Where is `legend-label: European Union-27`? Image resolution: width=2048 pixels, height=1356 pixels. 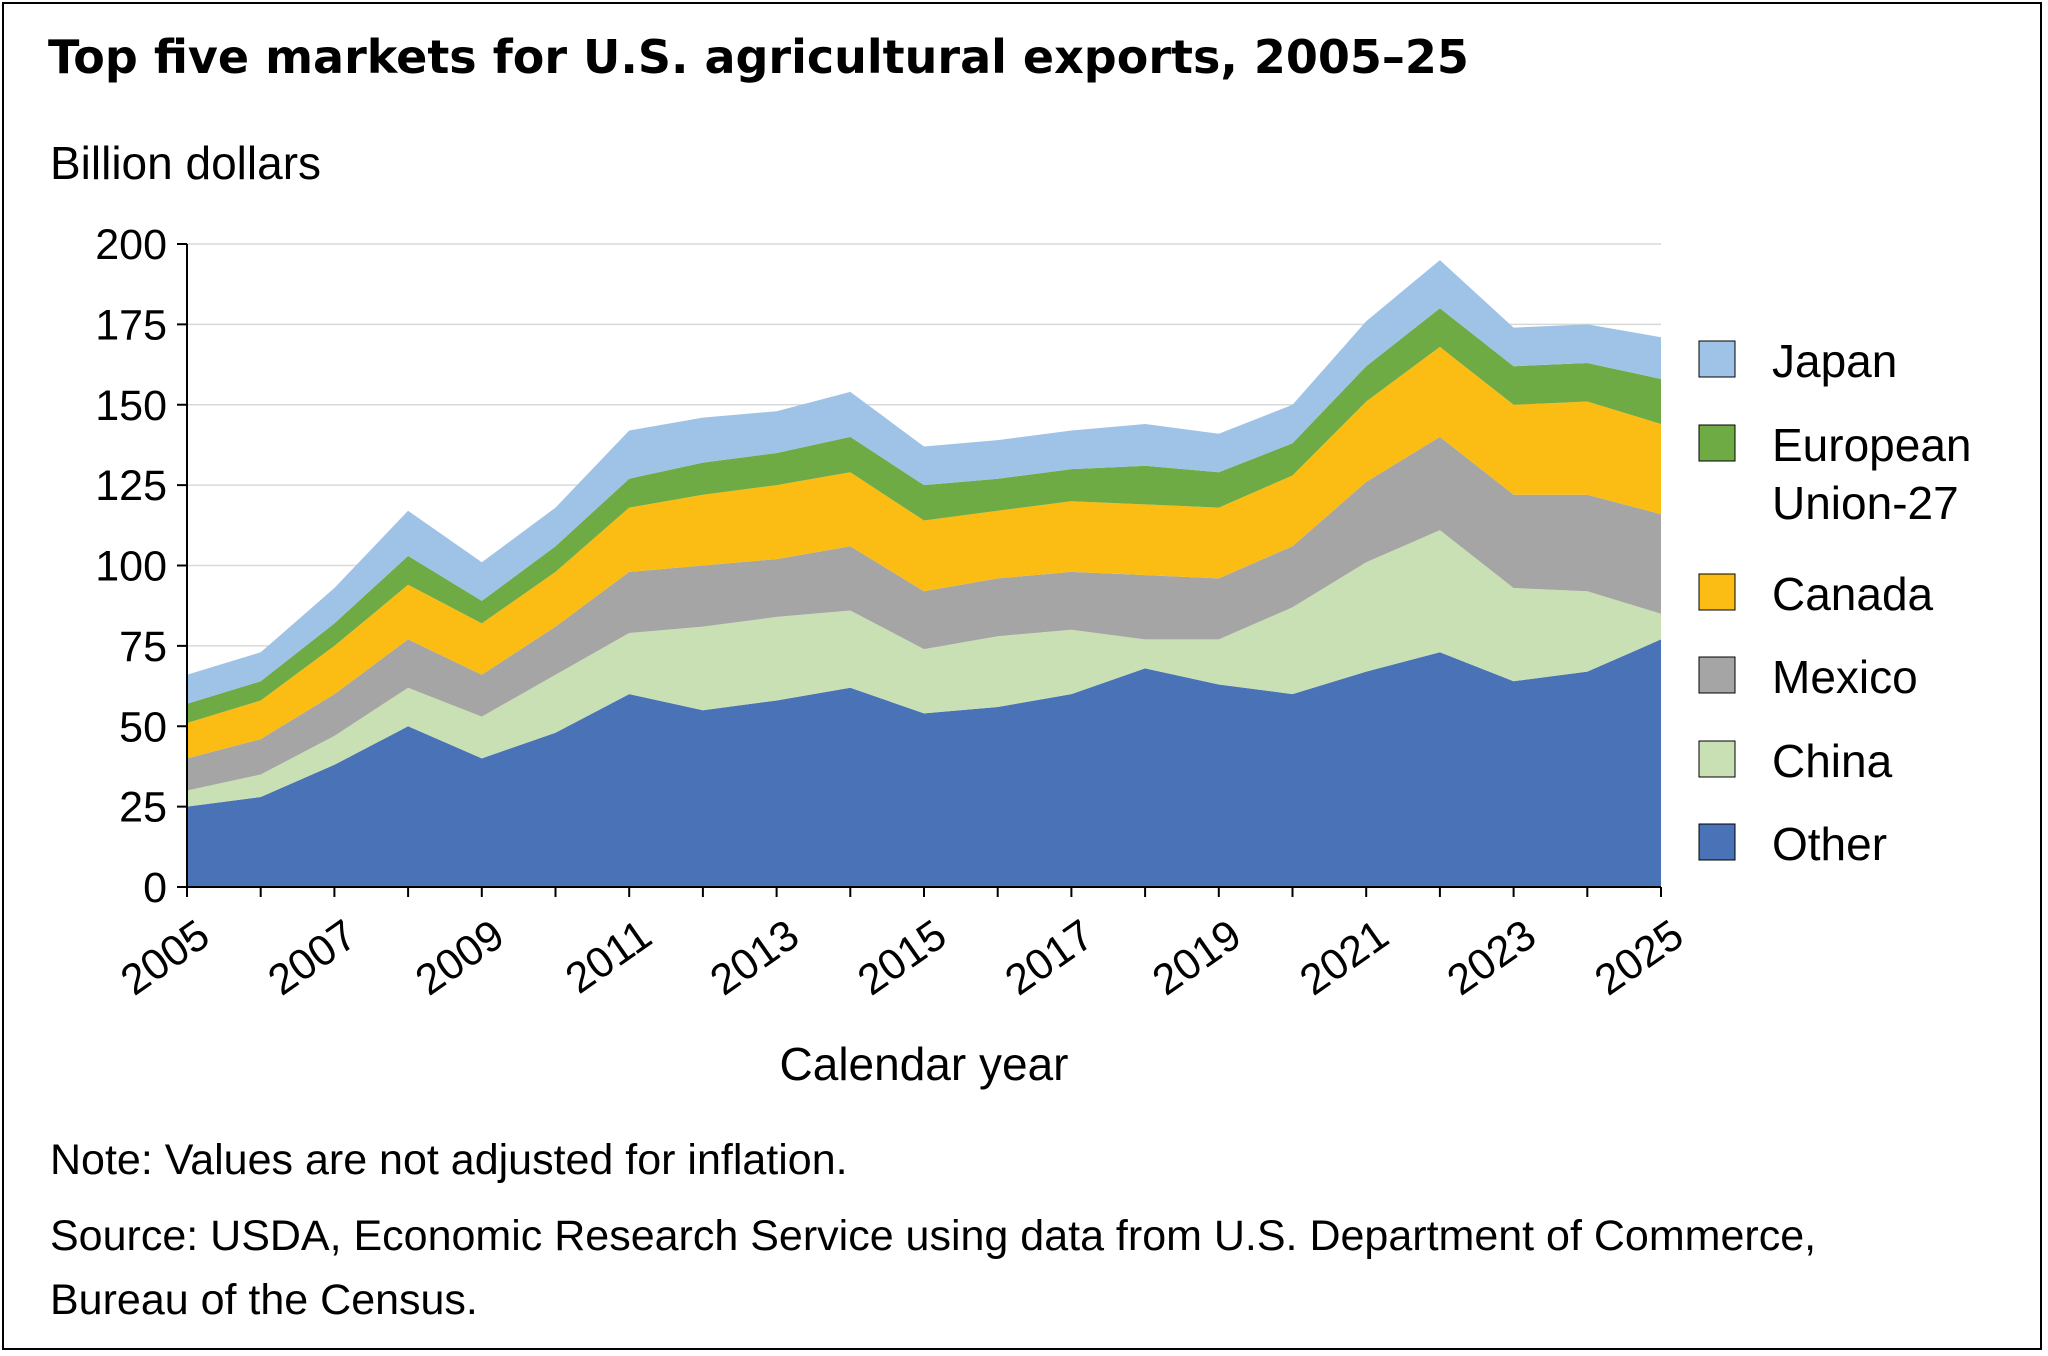 legend-label: European Union-27 is located at coordinates (1872, 474).